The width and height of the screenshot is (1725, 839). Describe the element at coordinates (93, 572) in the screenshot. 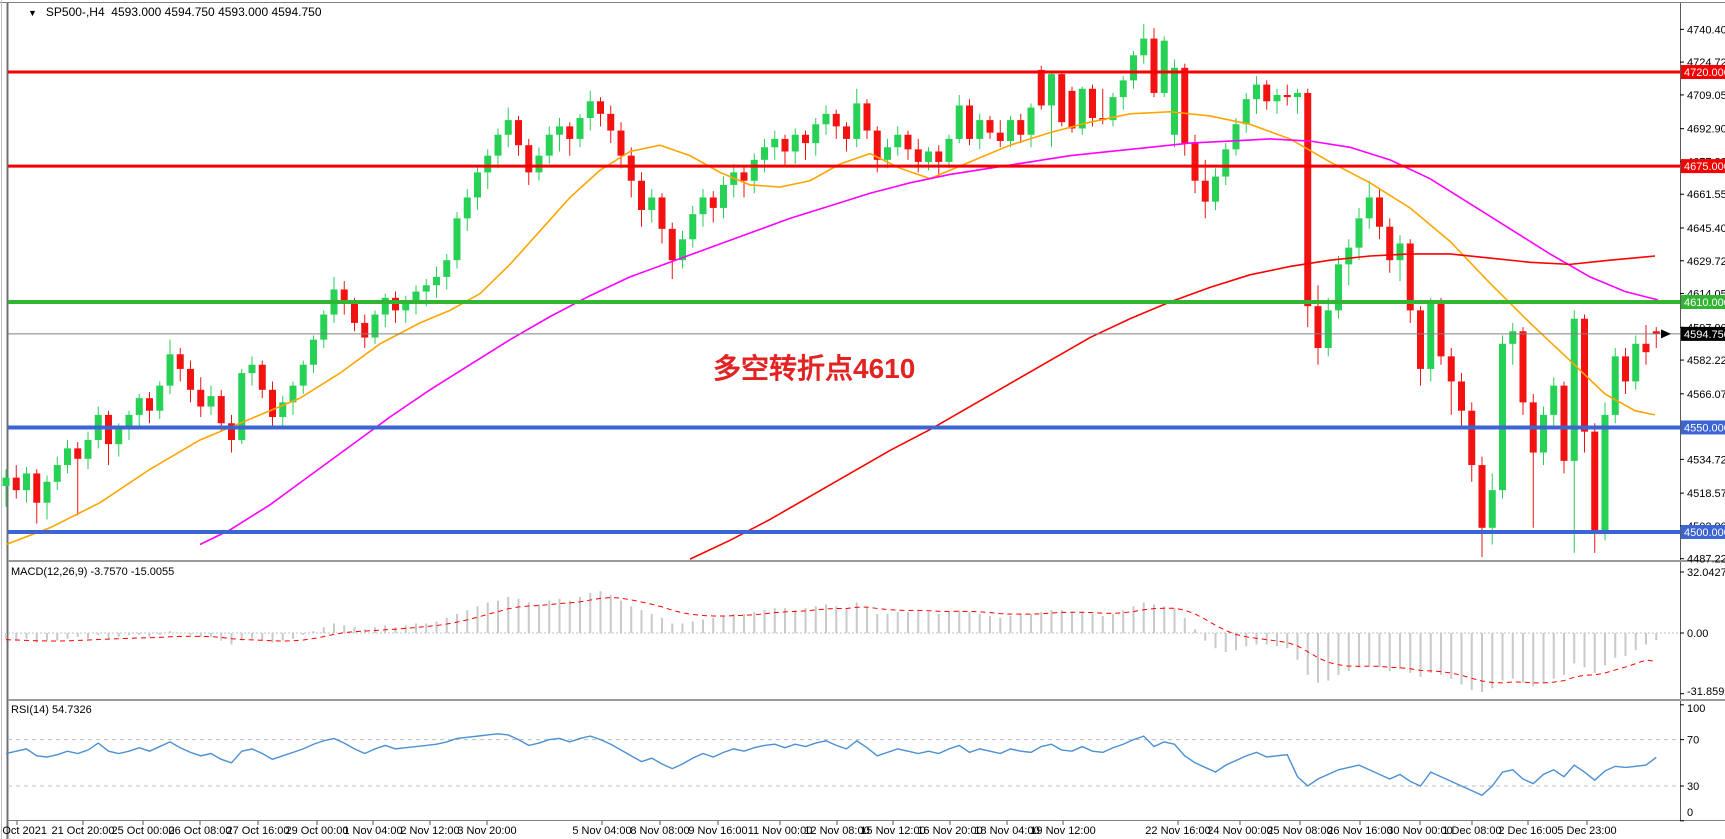

I see `macd-indicator-label: MACD(12,26,9) -3.7570 -15.0055` at that location.